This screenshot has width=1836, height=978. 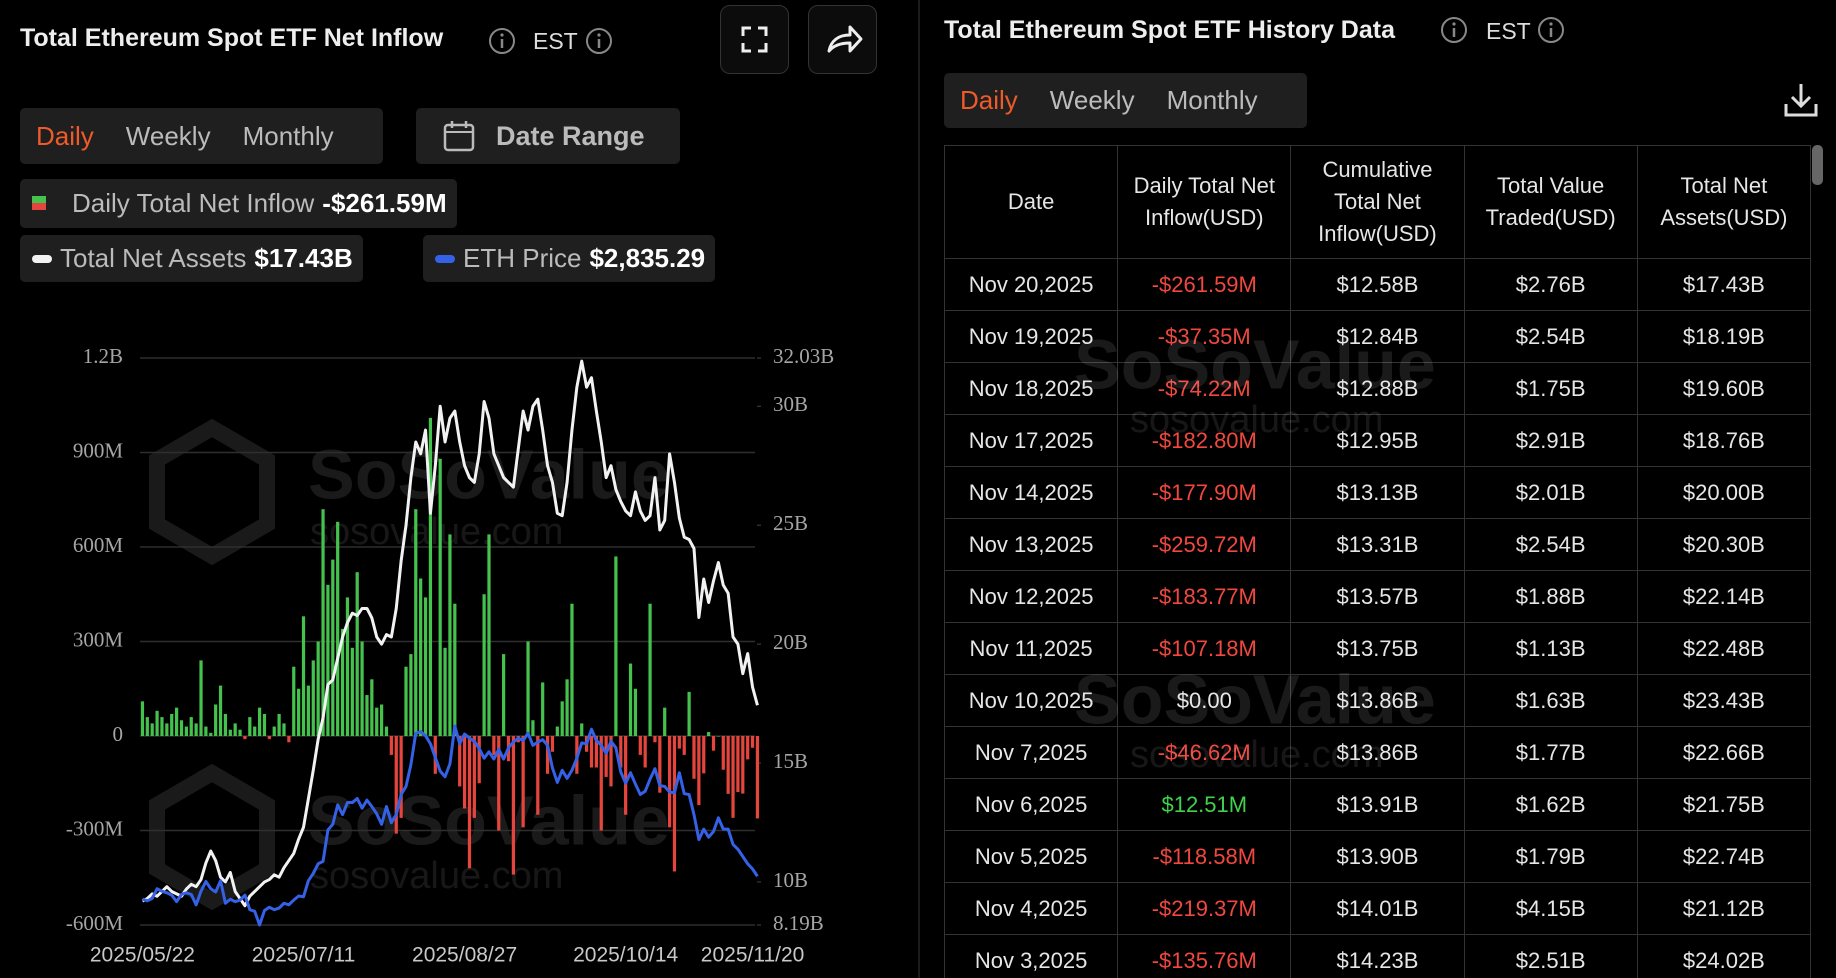 I want to click on table-row: Nov 3,2025 -$135.76M $14.23B $2.51B $24.02B, so click(x=1377, y=956).